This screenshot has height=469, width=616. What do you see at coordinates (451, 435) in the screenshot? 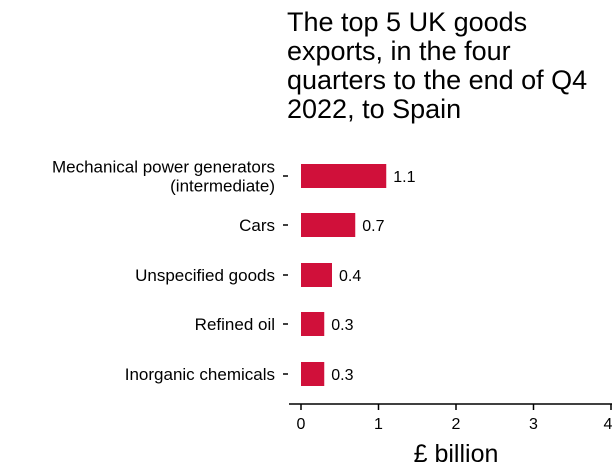
I see `x-axis: 0 1 2 3 4 £ billion` at bounding box center [451, 435].